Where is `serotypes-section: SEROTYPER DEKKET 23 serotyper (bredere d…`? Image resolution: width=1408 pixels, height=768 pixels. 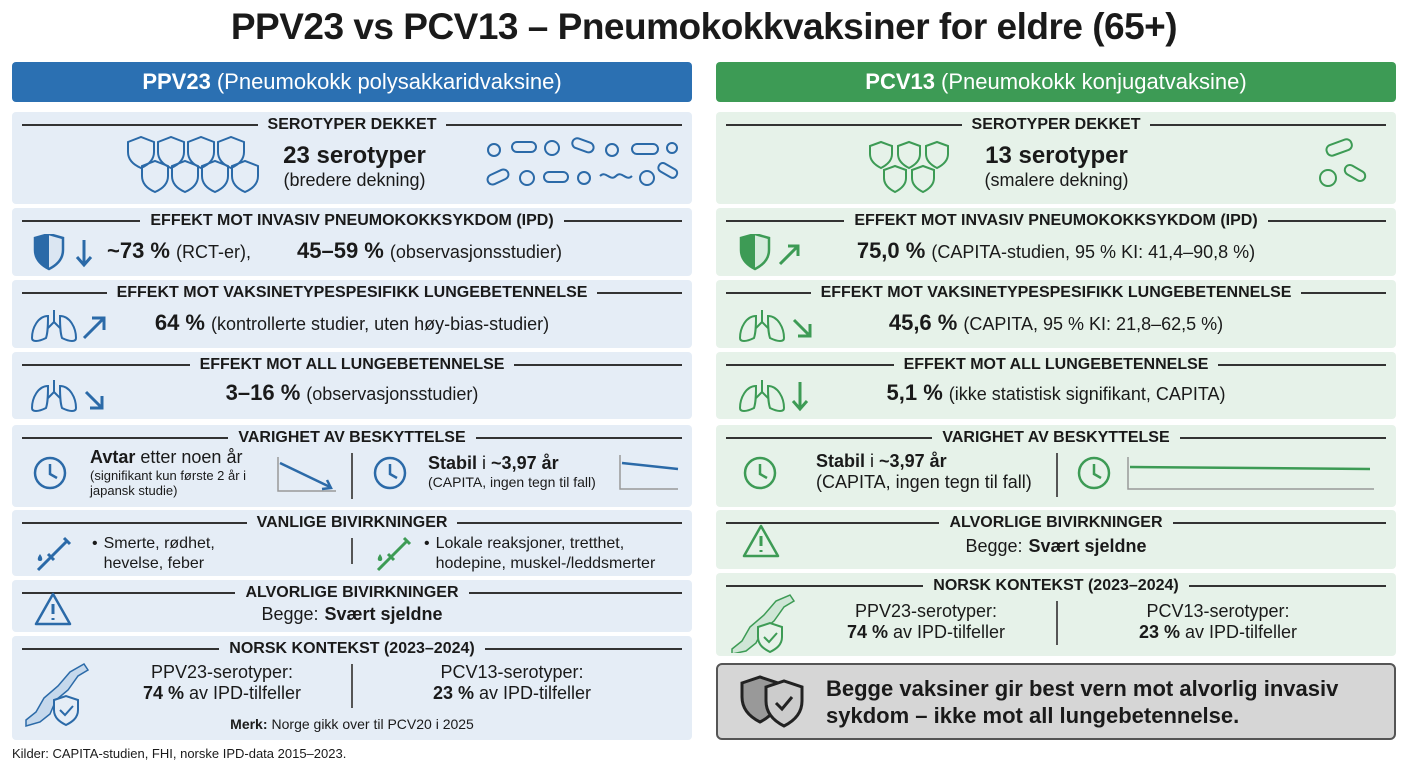
serotypes-section: SEROTYPER DEKKET 23 serotyper (bredere d… is located at coordinates (352, 158).